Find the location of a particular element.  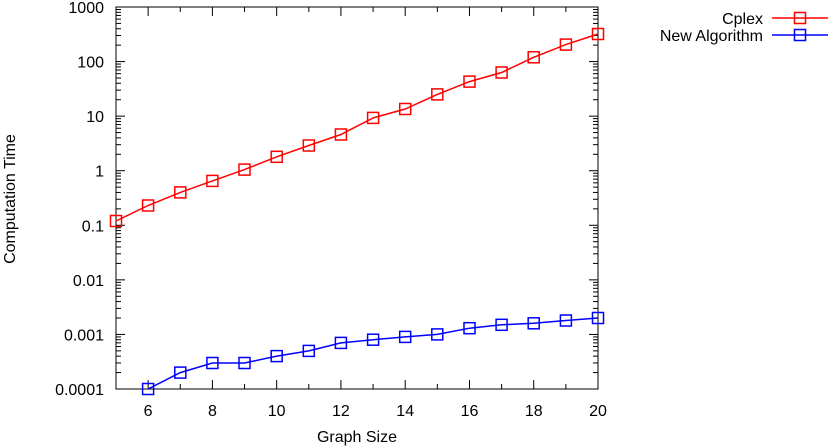

legend-label: Cplex is located at coordinates (742, 19).